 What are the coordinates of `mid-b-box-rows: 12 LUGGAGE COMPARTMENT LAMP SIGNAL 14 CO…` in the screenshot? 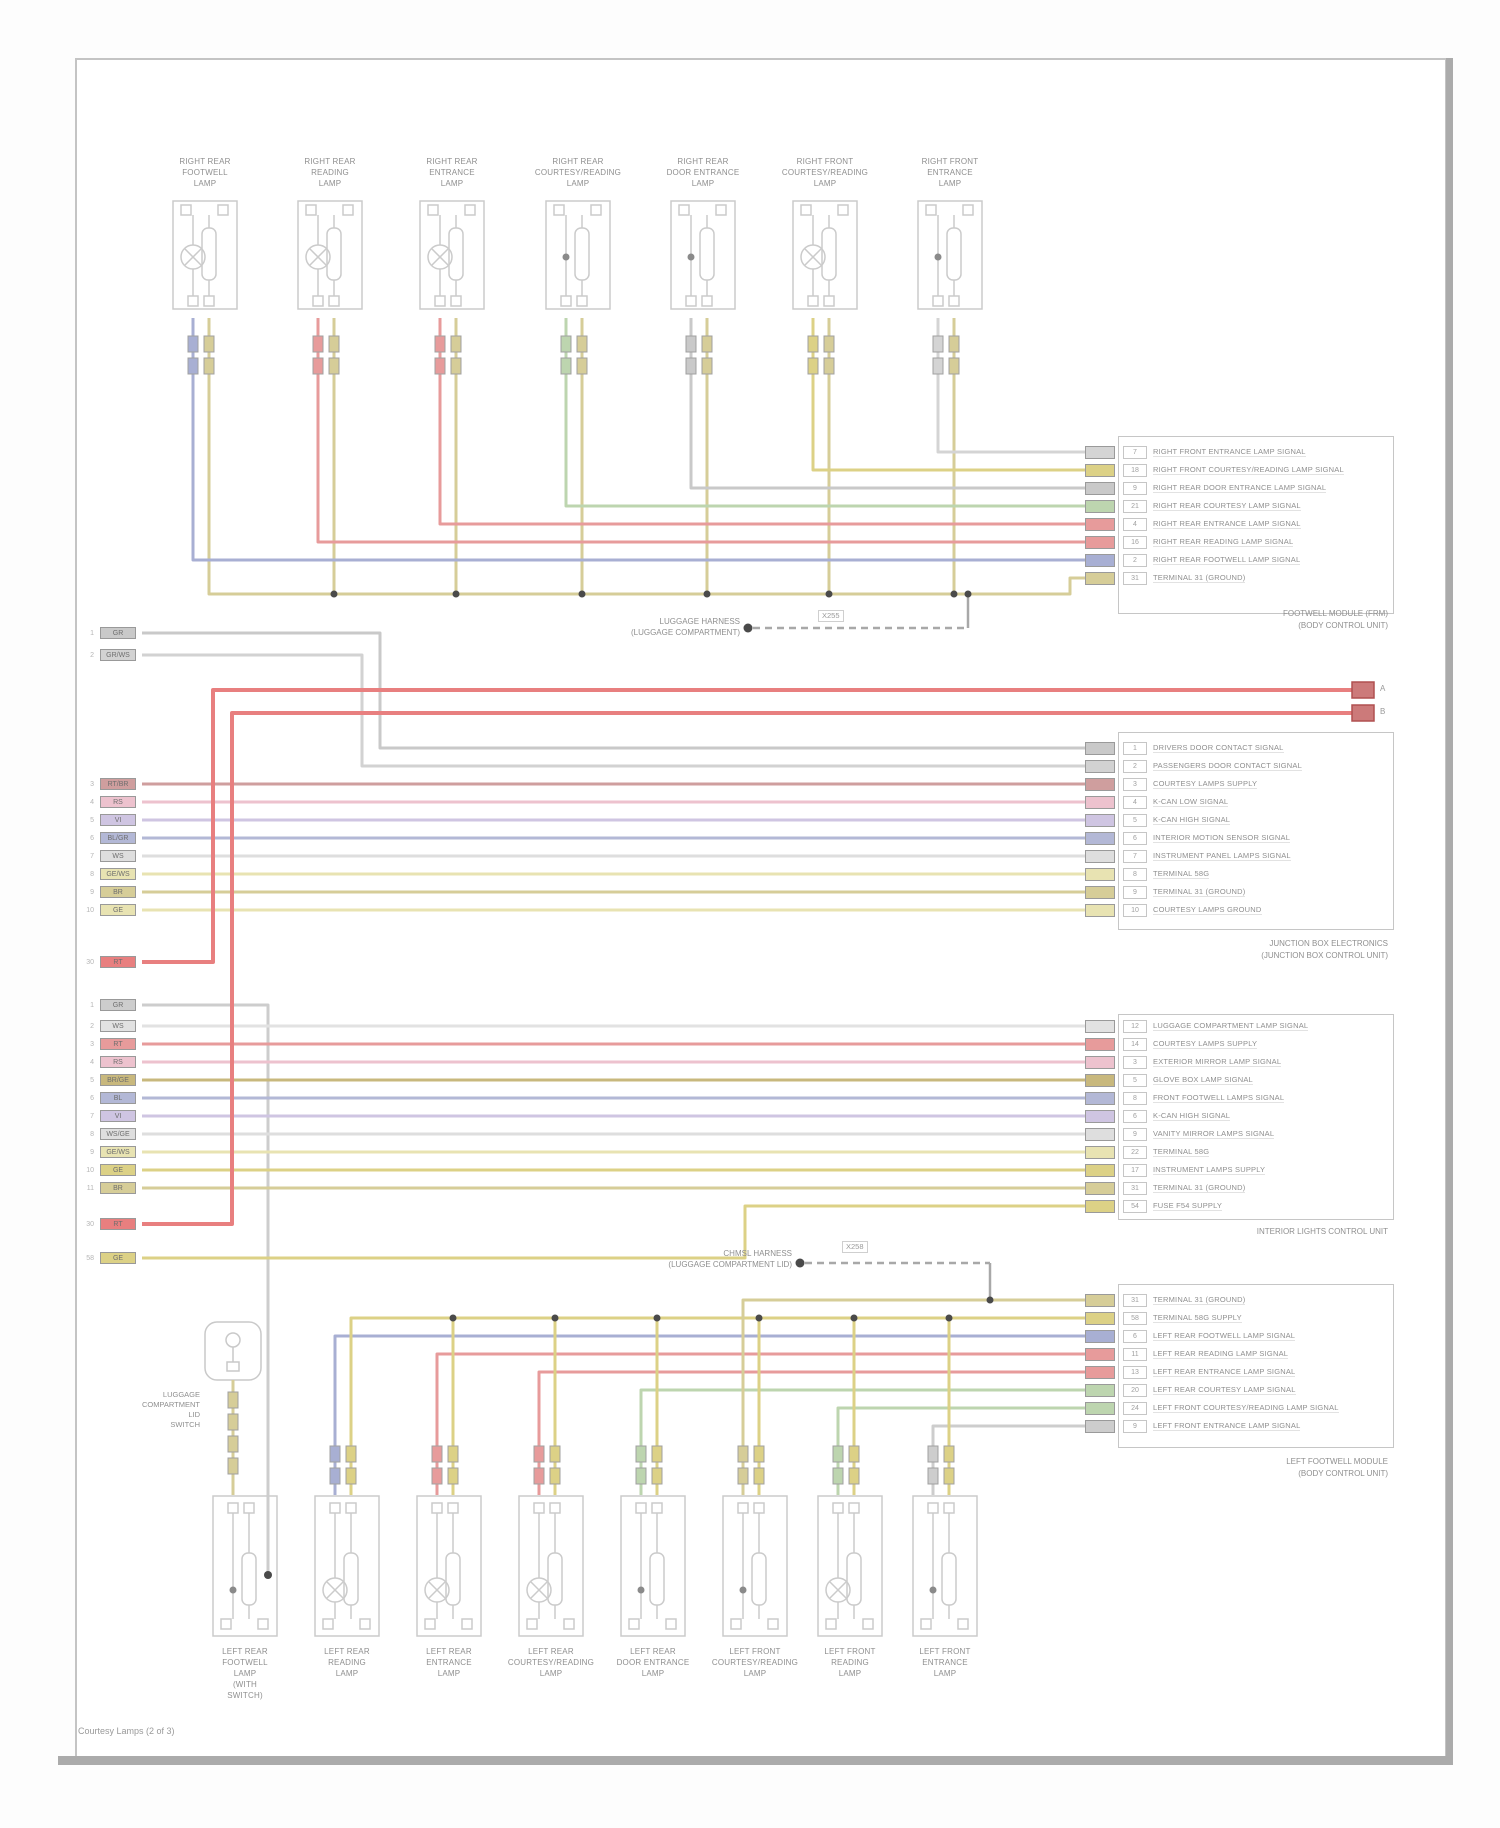 It's located at (1197, 1116).